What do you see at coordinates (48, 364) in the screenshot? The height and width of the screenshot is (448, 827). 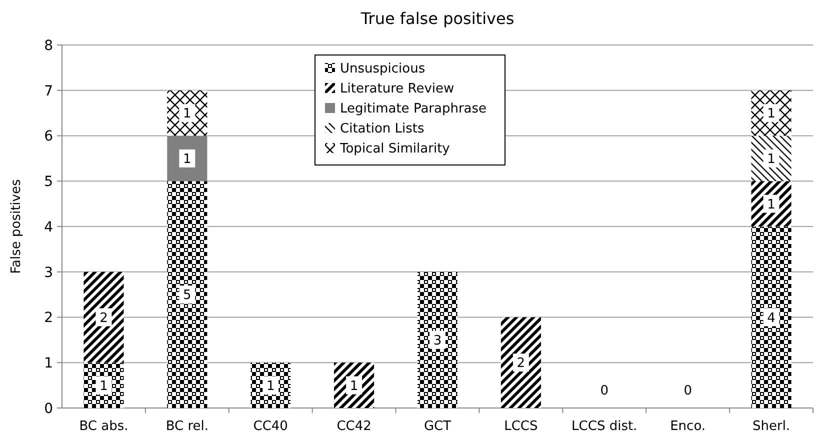 I see `y-tick-label: 1` at bounding box center [48, 364].